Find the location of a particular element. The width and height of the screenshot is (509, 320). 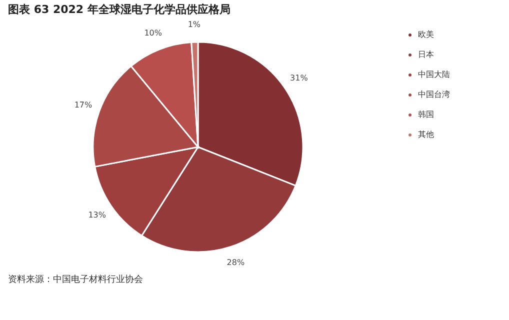

chart-title: 图表 63 2022 年全球湿电子化学品供应格局 is located at coordinates (119, 9).